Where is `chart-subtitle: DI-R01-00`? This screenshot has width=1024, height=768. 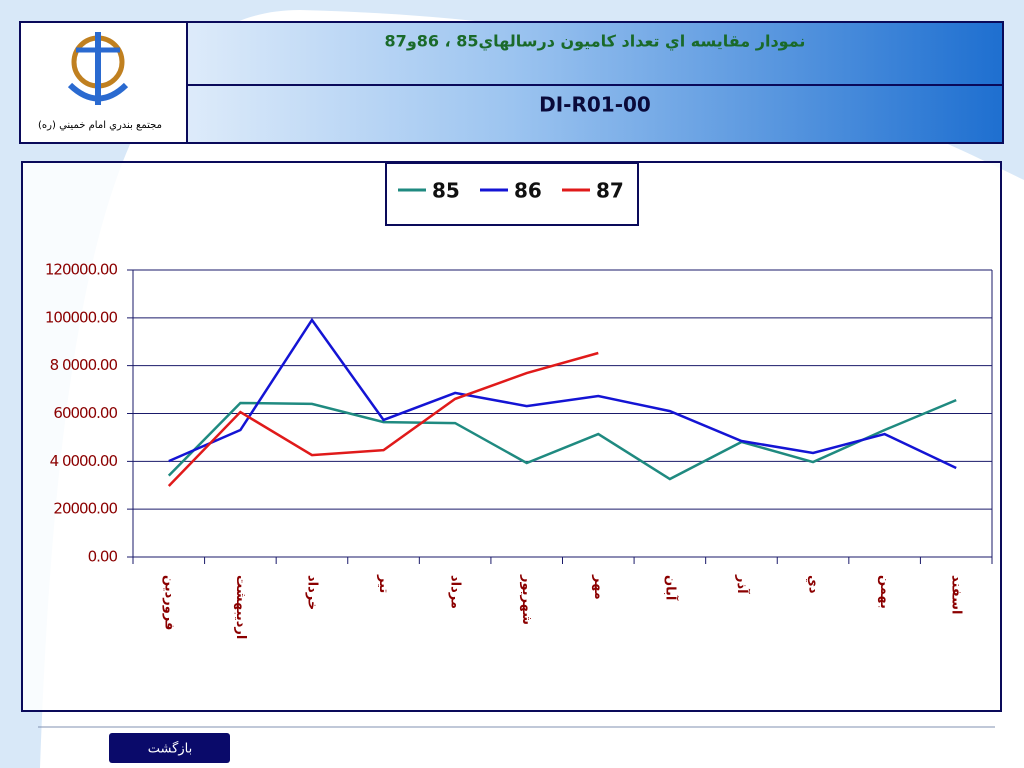 chart-subtitle: DI-R01-00 is located at coordinates (595, 105).